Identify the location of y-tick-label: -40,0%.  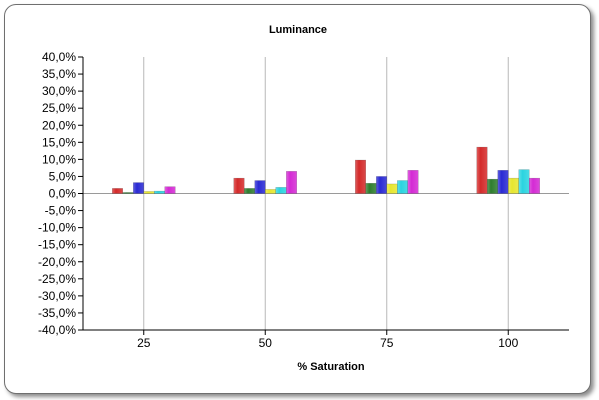
(57, 330).